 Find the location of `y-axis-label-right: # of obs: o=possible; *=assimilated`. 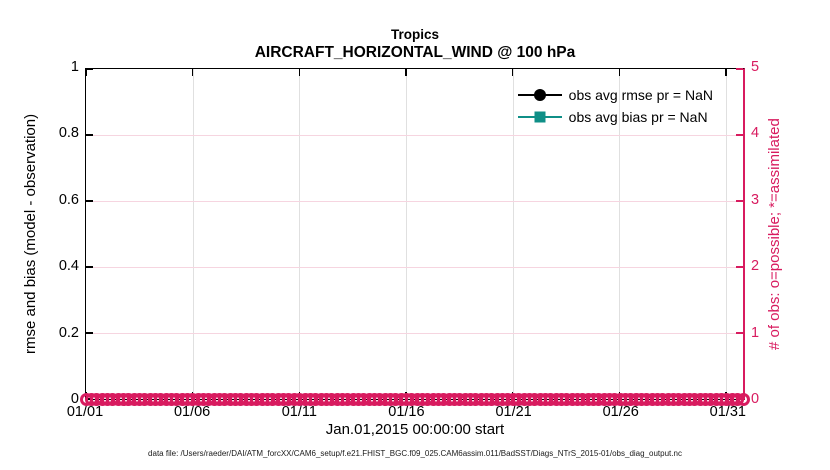

y-axis-label-right: # of obs: o=possible; *=assimilated is located at coordinates (774, 234).